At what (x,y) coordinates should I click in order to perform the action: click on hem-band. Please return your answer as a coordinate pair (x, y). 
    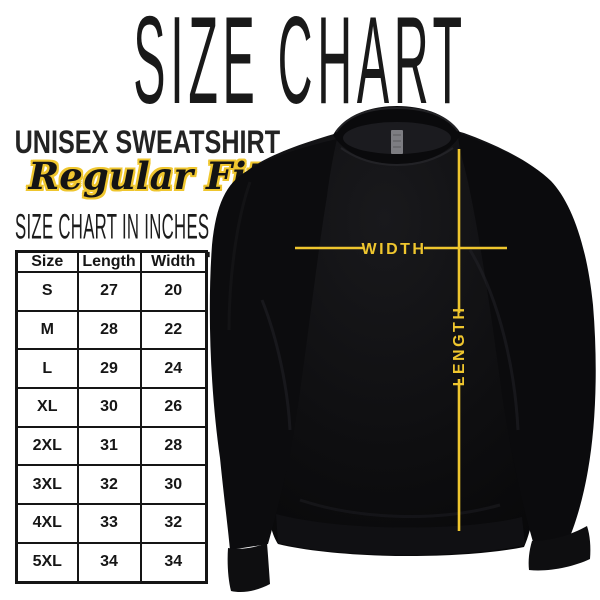
    Looking at the image, I should click on (400, 534).